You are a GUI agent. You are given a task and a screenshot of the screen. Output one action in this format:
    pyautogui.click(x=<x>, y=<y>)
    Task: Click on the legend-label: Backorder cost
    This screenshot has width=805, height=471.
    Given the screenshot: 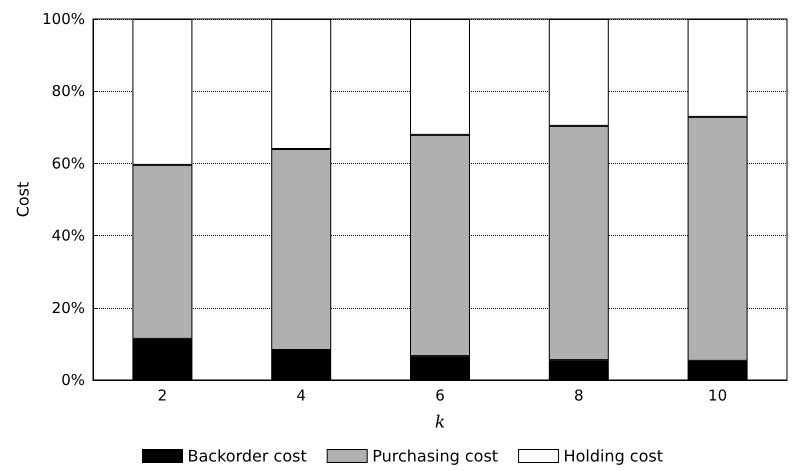 What is the action you would take?
    pyautogui.click(x=247, y=456)
    